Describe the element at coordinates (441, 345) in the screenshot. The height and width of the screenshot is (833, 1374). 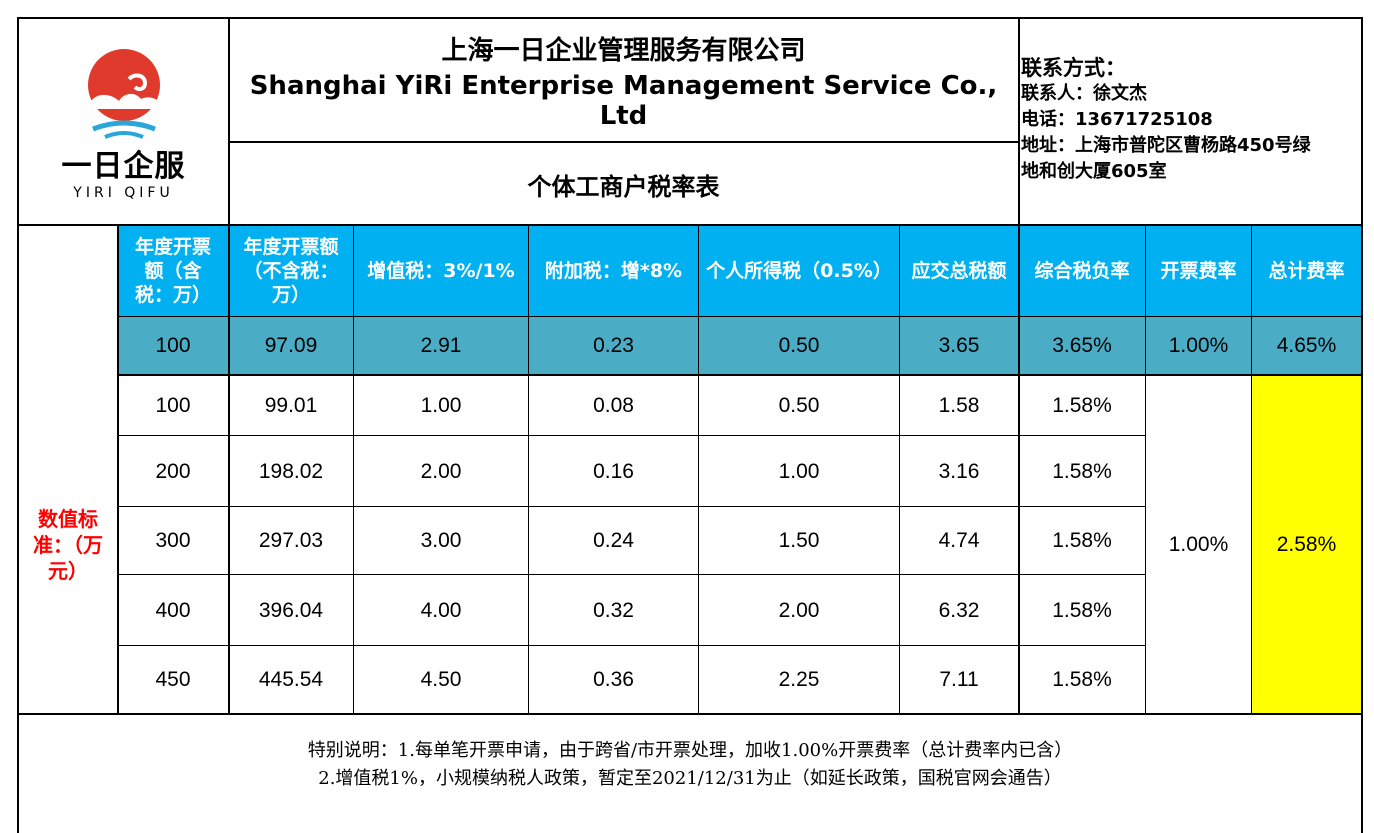
I see `highlight-cell: 2.91` at that location.